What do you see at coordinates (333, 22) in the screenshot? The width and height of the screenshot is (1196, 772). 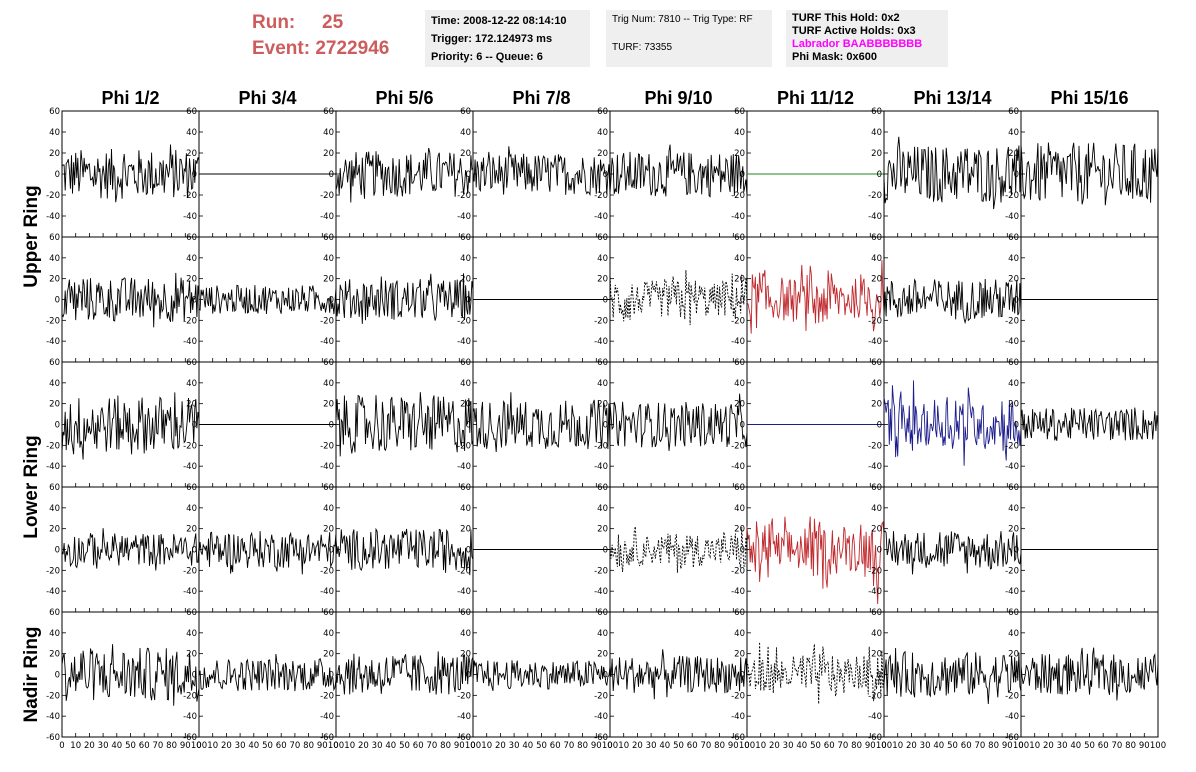 I see `run-value: 25` at bounding box center [333, 22].